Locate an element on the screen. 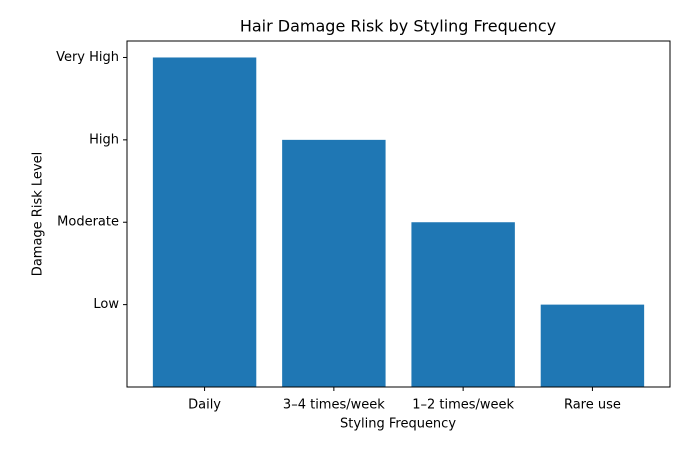 The height and width of the screenshot is (450, 700). y-tick-label: Low is located at coordinates (106, 304).